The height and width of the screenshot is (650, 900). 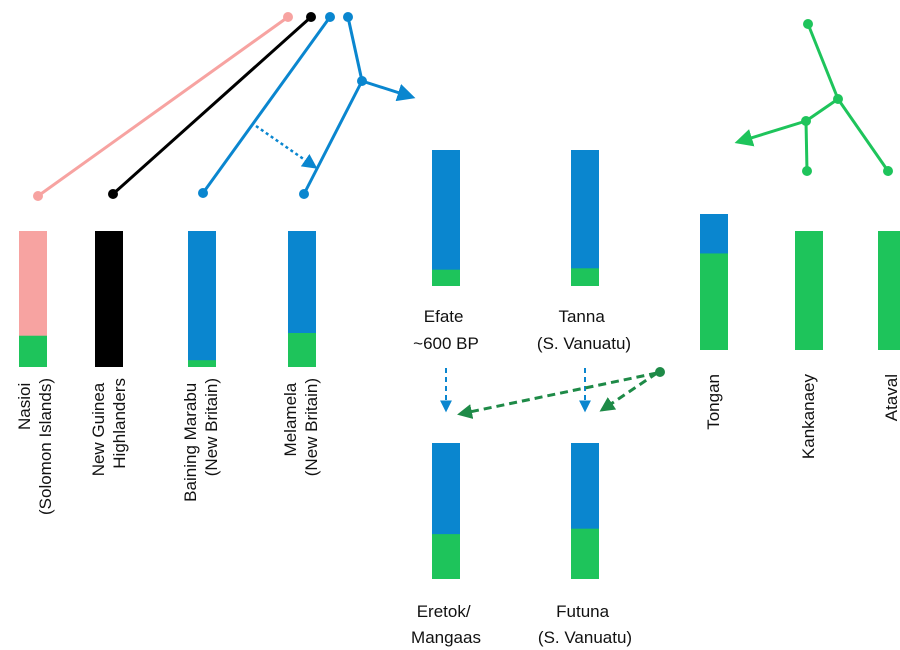 What do you see at coordinates (333, 137) in the screenshot?
I see `blue-branch-melamela` at bounding box center [333, 137].